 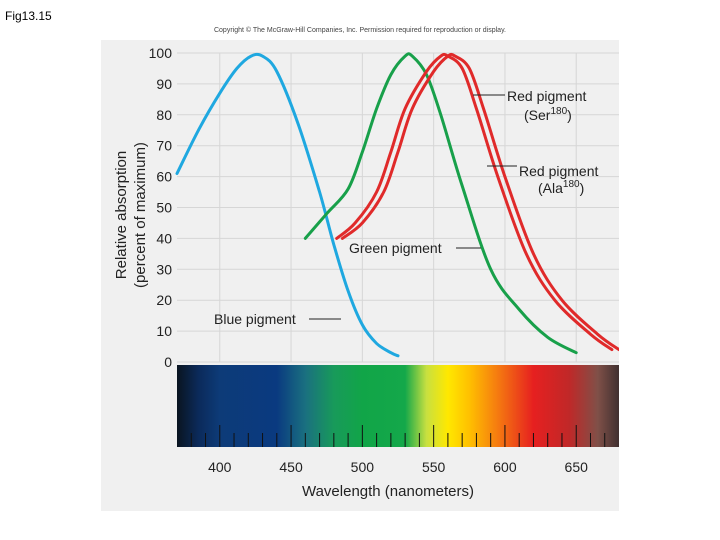 What do you see at coordinates (577, 467) in the screenshot?
I see `x-tick-label-650: 650` at bounding box center [577, 467].